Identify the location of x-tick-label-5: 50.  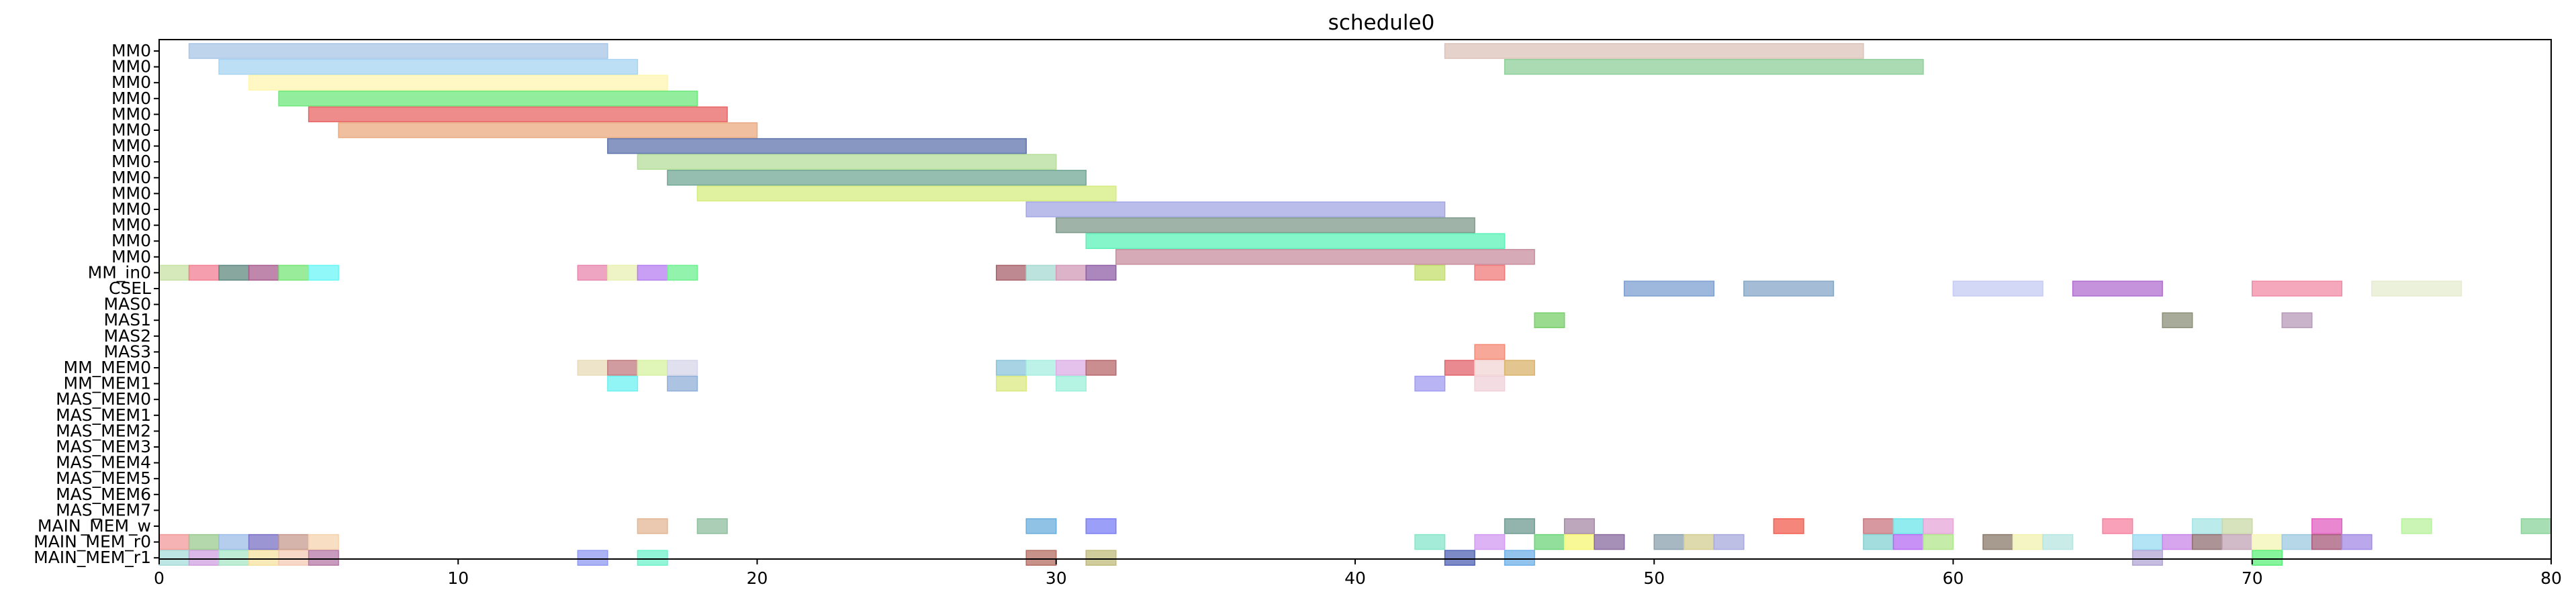
(1654, 578).